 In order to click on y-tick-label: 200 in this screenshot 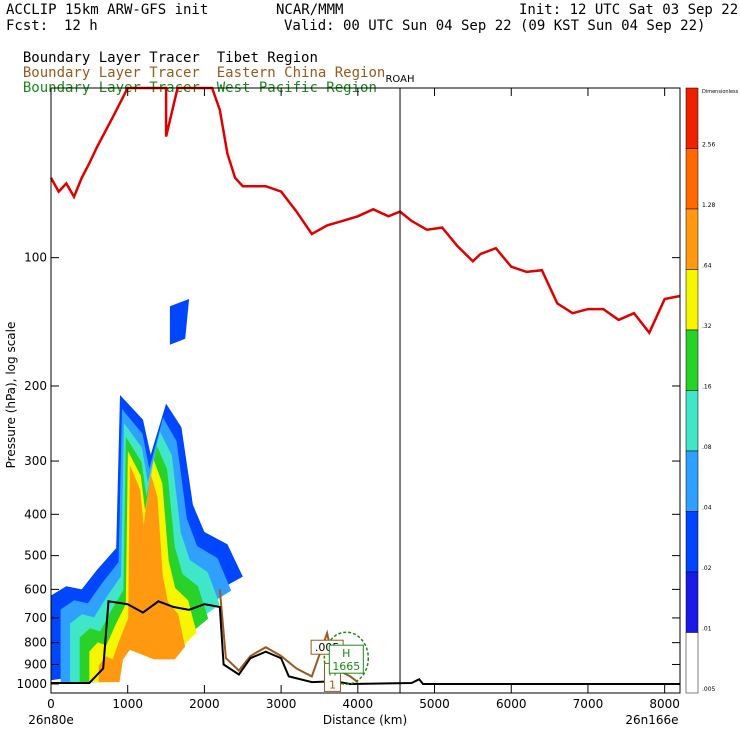, I will do `click(35, 386)`.